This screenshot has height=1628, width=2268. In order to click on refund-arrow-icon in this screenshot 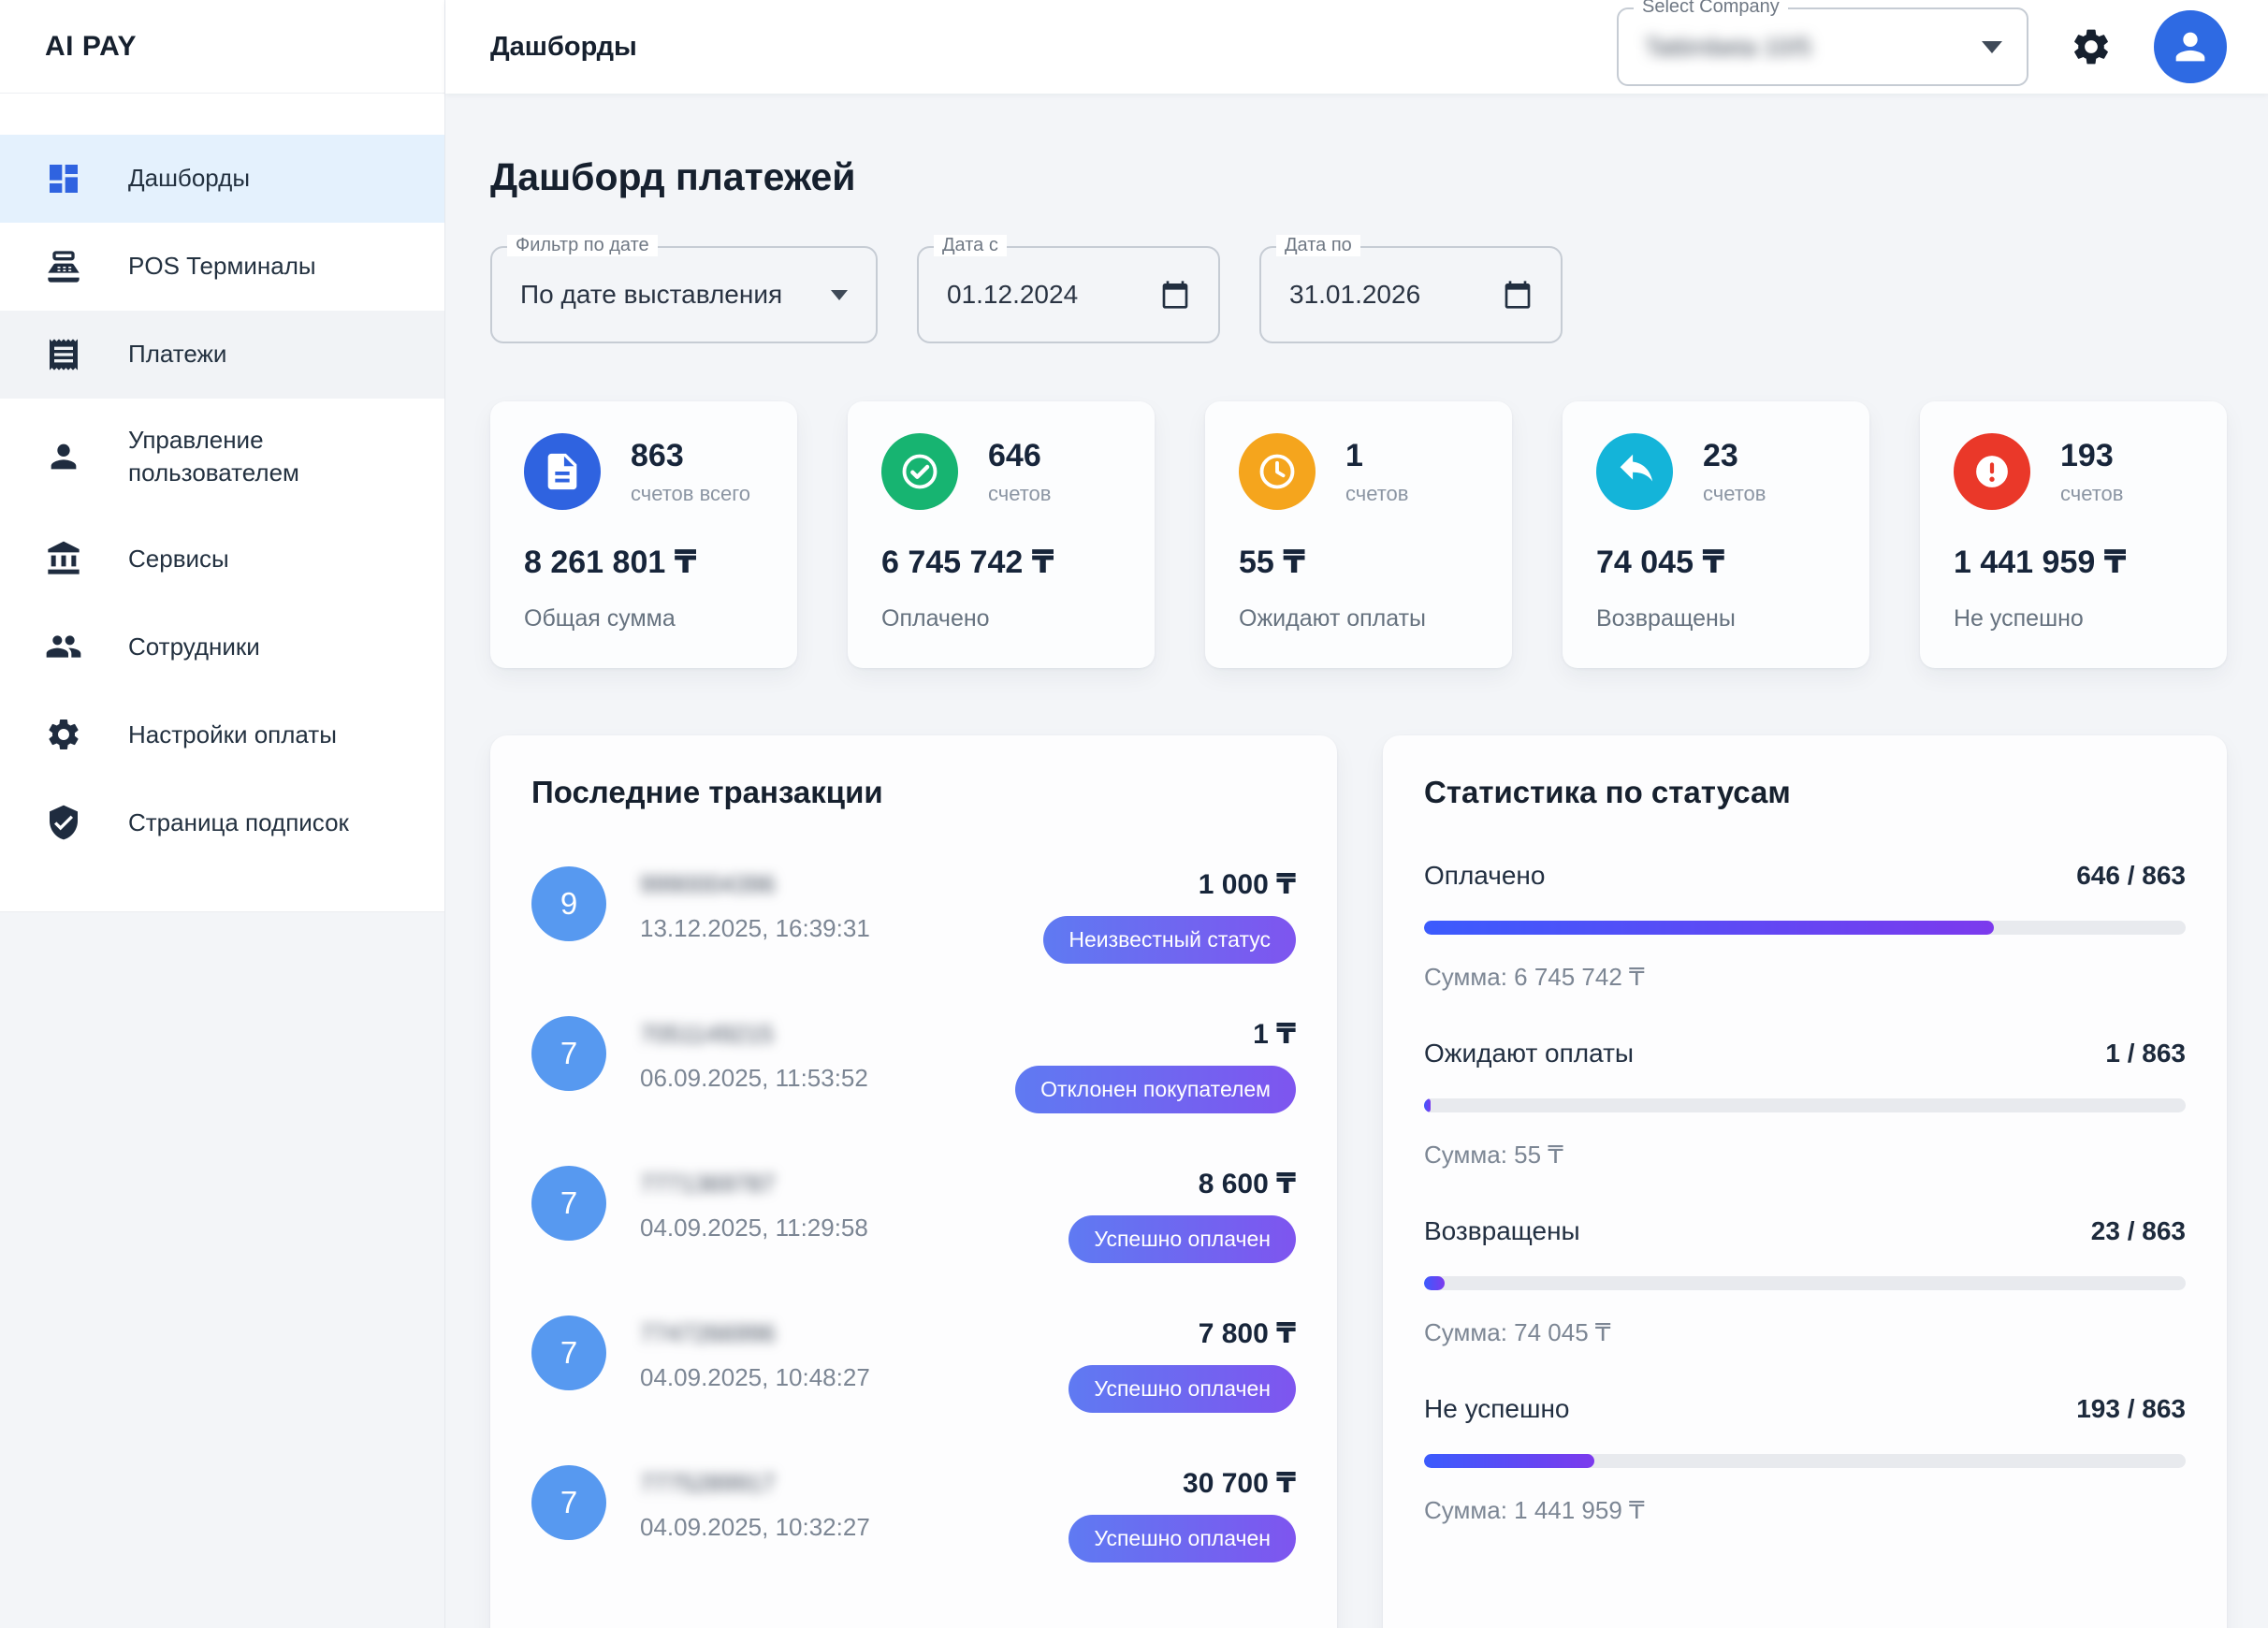, I will do `click(1635, 471)`.